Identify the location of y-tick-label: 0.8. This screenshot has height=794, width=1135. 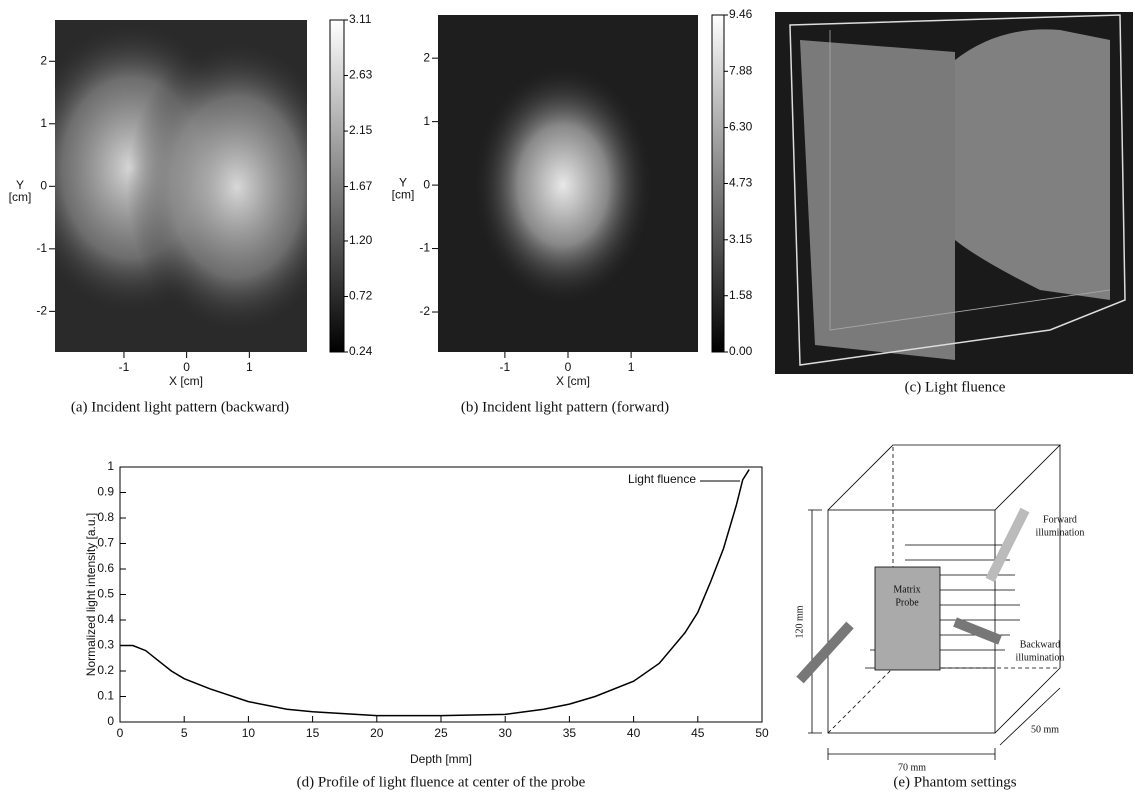
(105, 517).